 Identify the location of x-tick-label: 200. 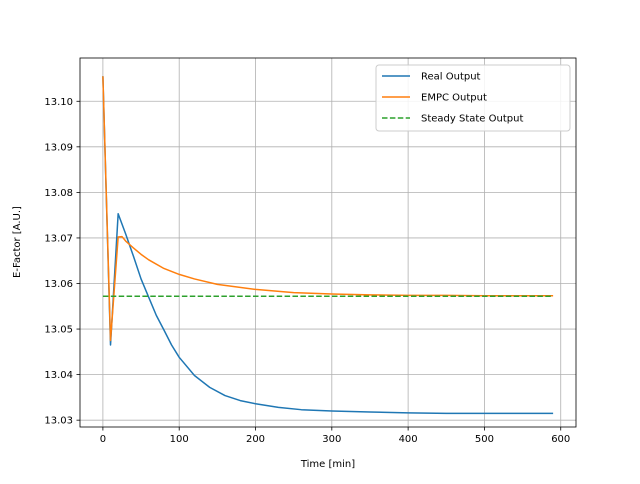
(255, 439).